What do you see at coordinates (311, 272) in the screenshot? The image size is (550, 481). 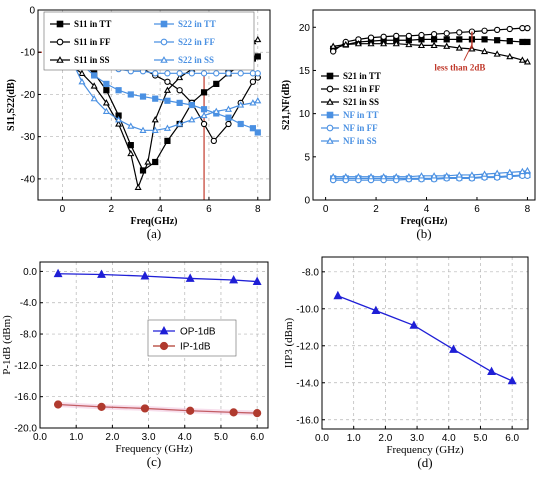 I see `tick-label-y: -8.0` at bounding box center [311, 272].